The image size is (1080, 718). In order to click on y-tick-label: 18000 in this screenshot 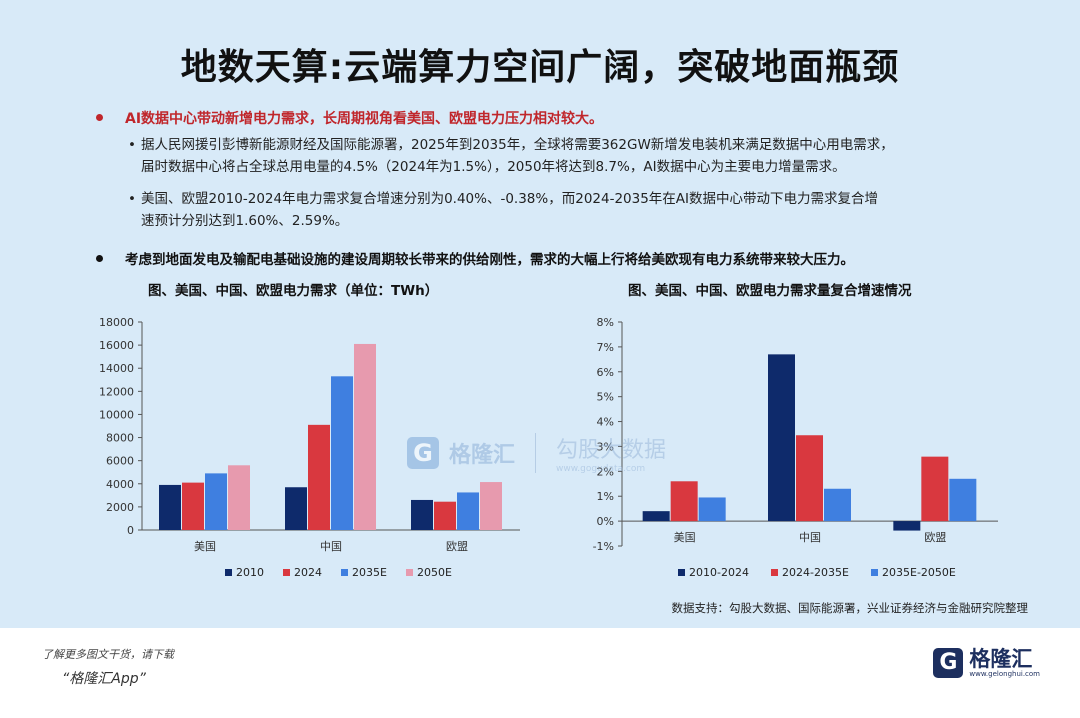, I will do `click(116, 322)`.